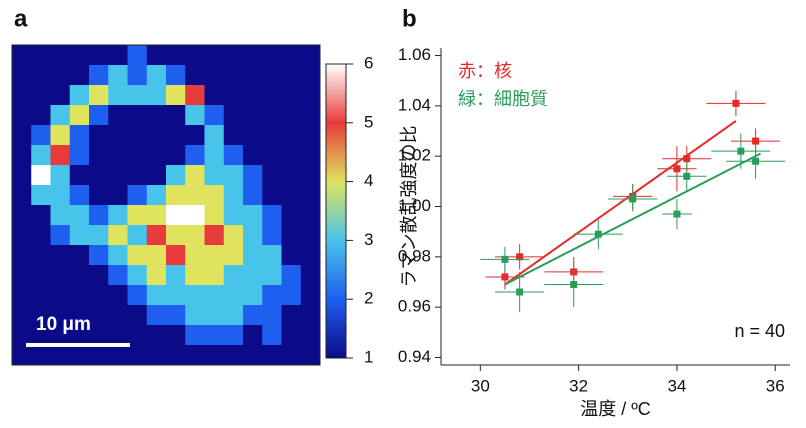 The image size is (806, 428). What do you see at coordinates (503, 99) in the screenshot?
I see `legend-entry: 緑：細胞質` at bounding box center [503, 99].